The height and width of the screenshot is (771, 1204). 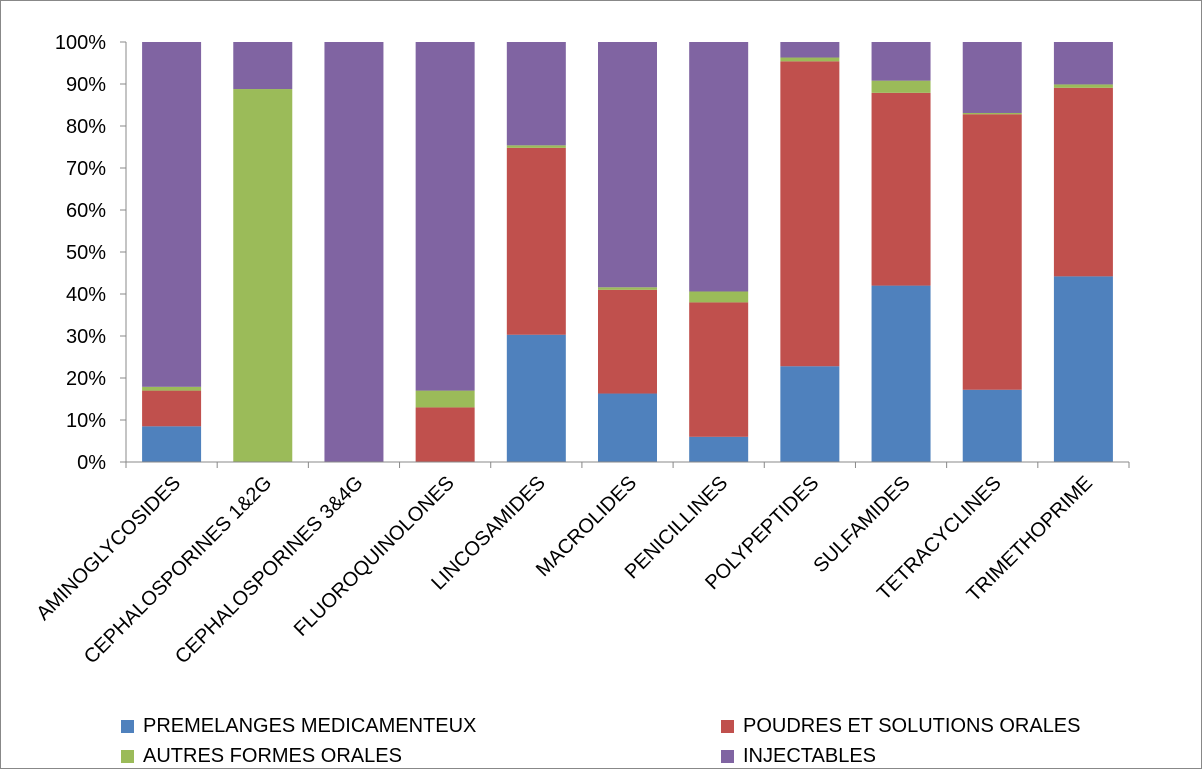 I want to click on legend-label: AUTRES FORMES ORALES, so click(x=272, y=755).